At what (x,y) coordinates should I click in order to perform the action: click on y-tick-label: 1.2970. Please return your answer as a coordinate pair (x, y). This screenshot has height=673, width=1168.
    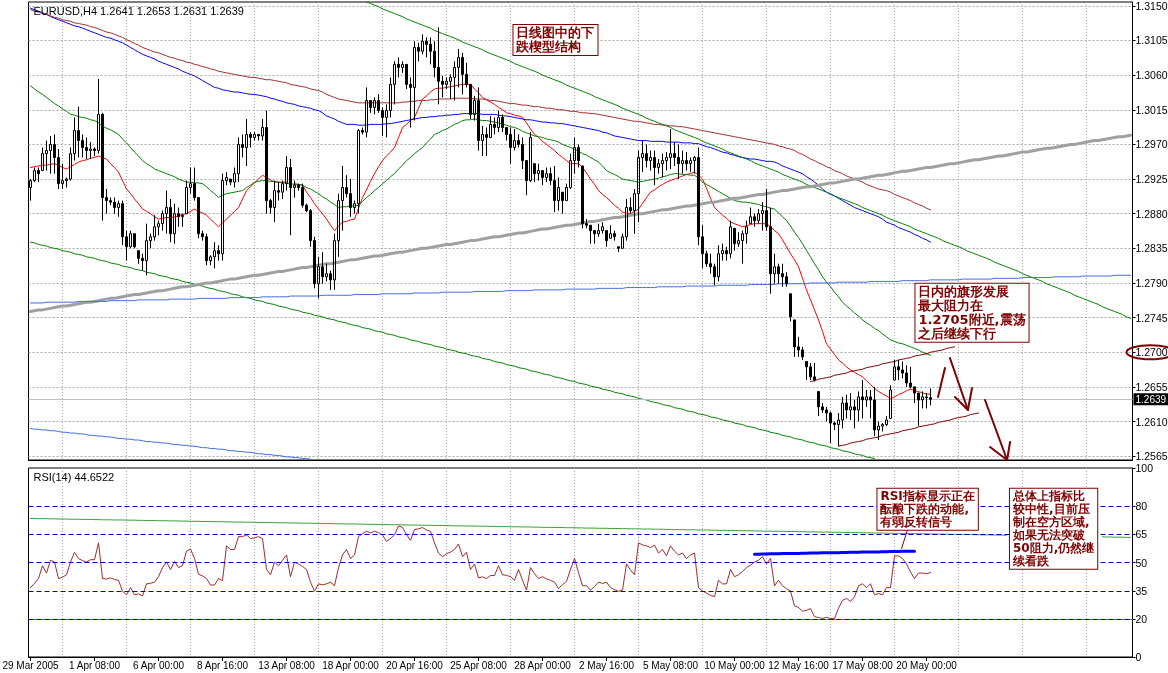
    Looking at the image, I should click on (1151, 144).